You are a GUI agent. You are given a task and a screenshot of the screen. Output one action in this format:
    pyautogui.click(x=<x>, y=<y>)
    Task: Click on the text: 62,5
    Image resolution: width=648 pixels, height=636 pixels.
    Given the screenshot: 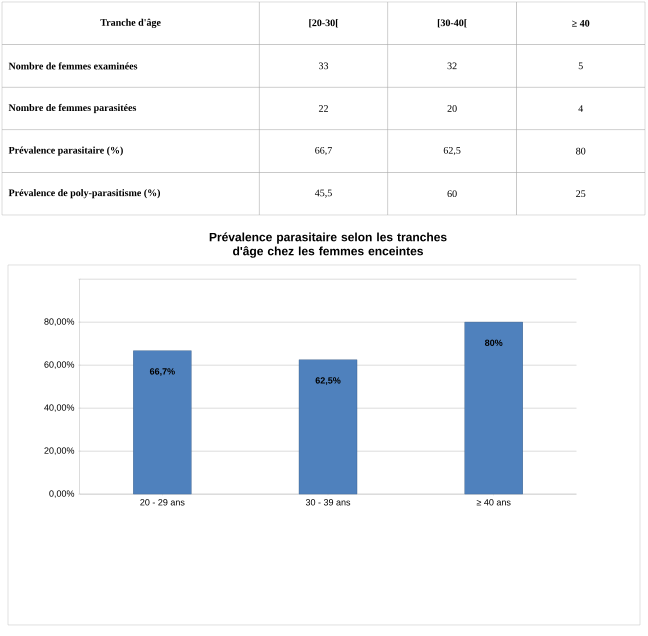 What is the action you would take?
    pyautogui.click(x=452, y=151)
    